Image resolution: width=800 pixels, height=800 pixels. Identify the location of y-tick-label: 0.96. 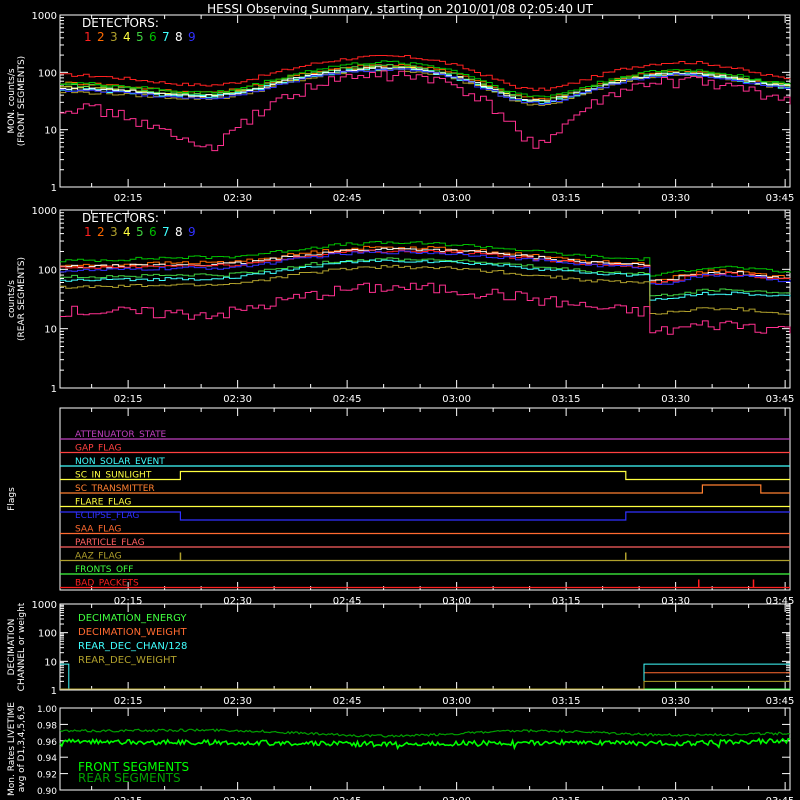
(47, 743).